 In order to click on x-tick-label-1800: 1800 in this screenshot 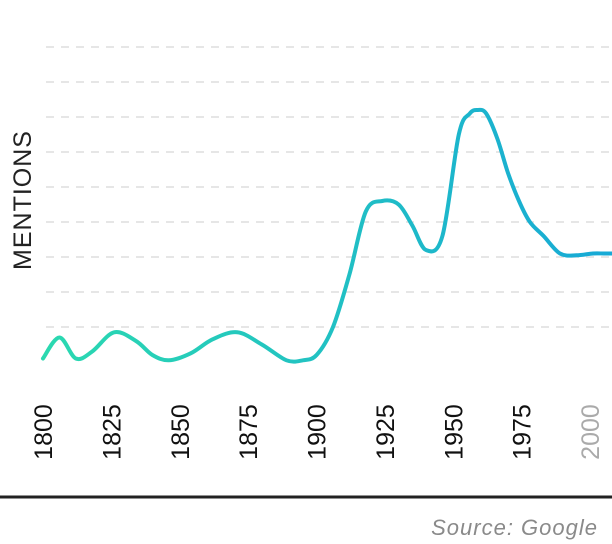, I will do `click(44, 432)`.